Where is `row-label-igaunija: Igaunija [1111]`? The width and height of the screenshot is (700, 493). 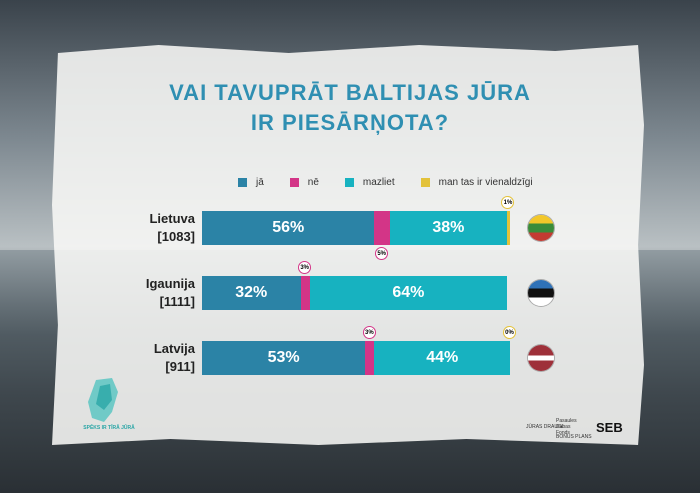 row-label-igaunija: Igaunija [1111] is located at coordinates (125, 293).